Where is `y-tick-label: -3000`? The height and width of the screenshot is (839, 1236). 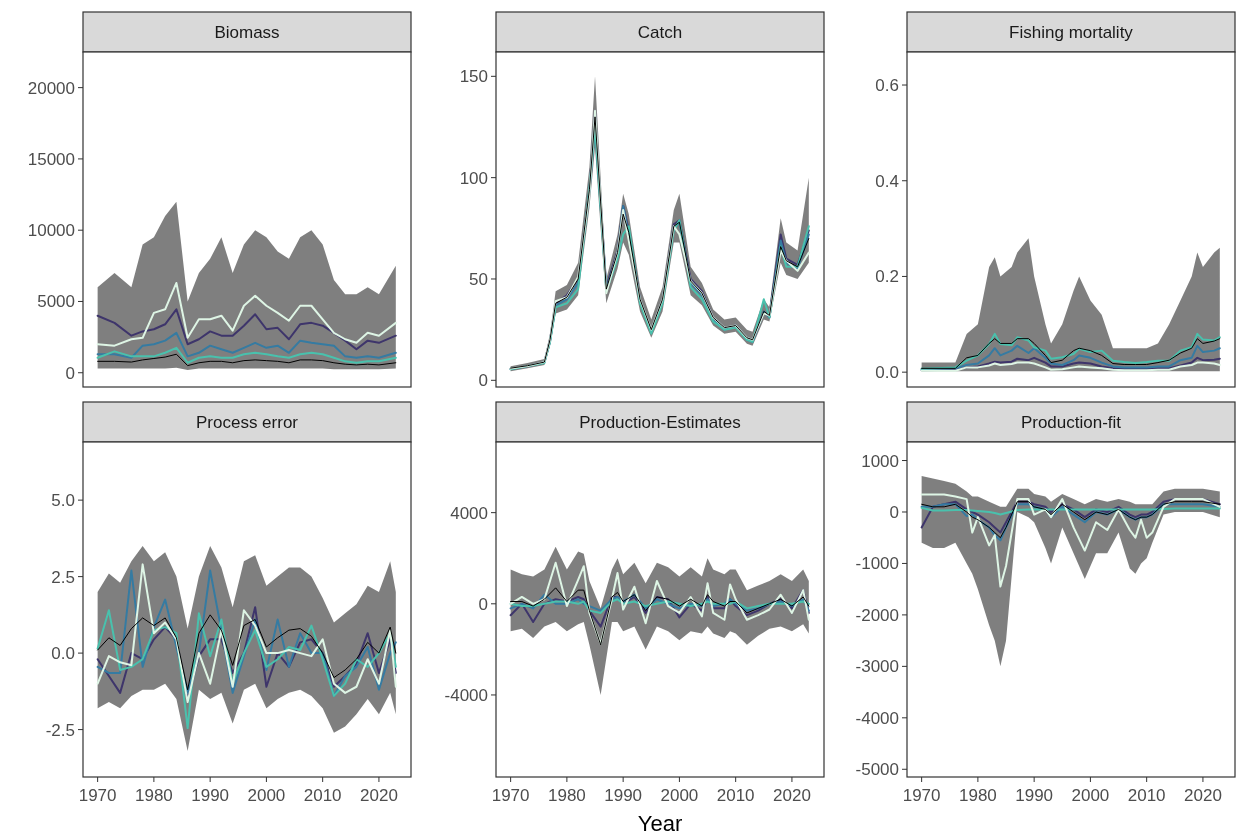
y-tick-label: -3000 is located at coordinates (877, 667).